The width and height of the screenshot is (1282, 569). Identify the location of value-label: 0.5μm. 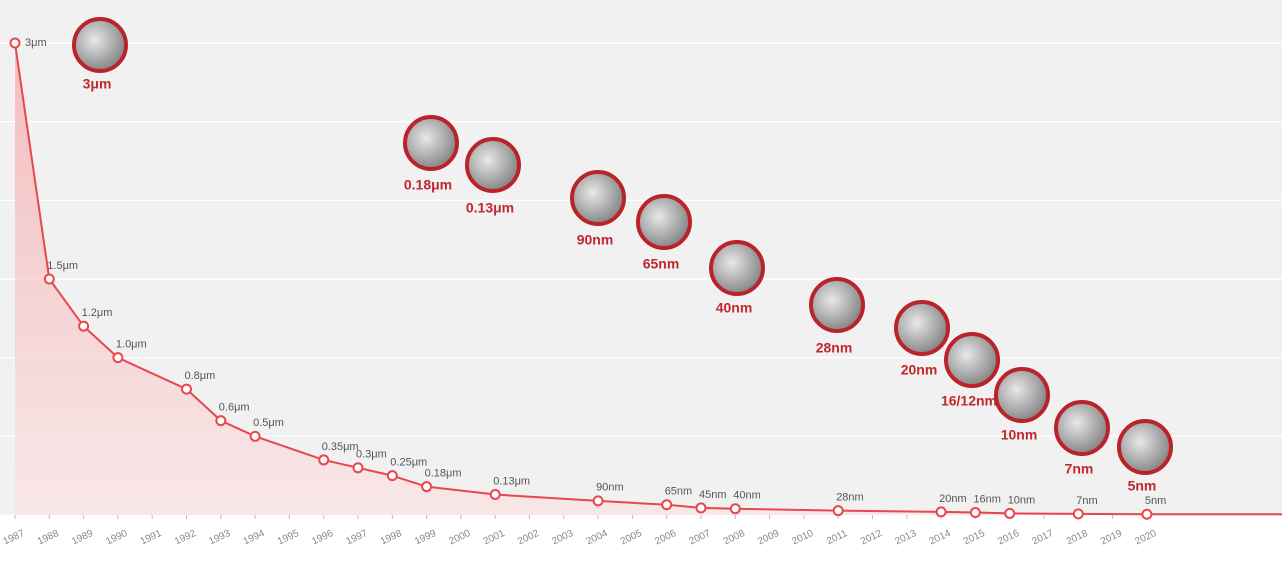
(268, 423).